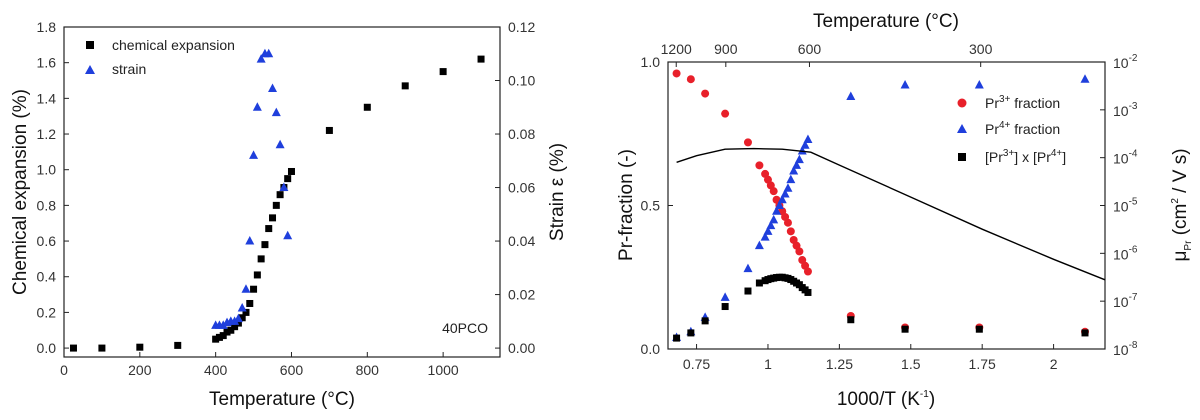  I want to click on left-legend: chemical expansion strain, so click(160, 57).